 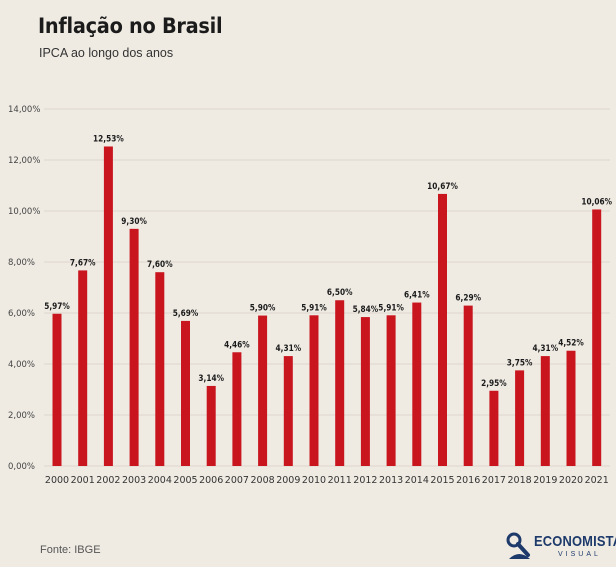 What do you see at coordinates (24, 110) in the screenshot?
I see `y-tick-label: 14,00%` at bounding box center [24, 110].